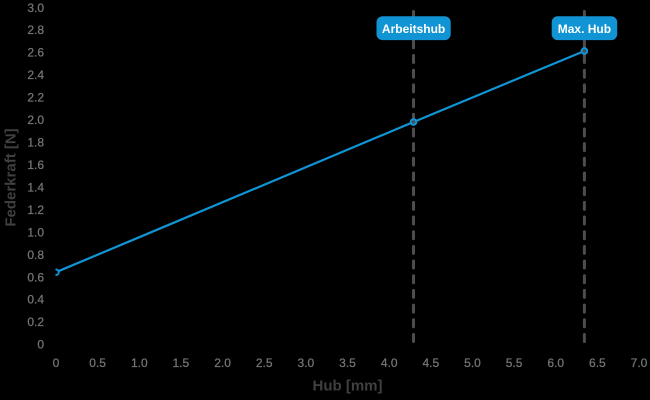 The height and width of the screenshot is (400, 650). What do you see at coordinates (472, 363) in the screenshot?
I see `svg-text: 5.0` at bounding box center [472, 363].